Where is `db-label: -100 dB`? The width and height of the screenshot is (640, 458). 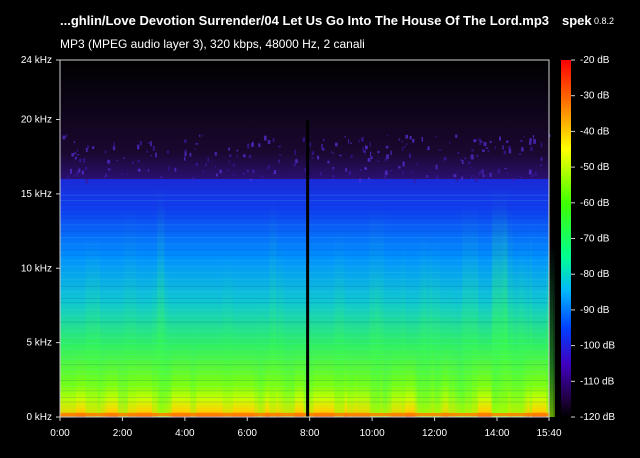 db-label: -100 dB is located at coordinates (597, 346).